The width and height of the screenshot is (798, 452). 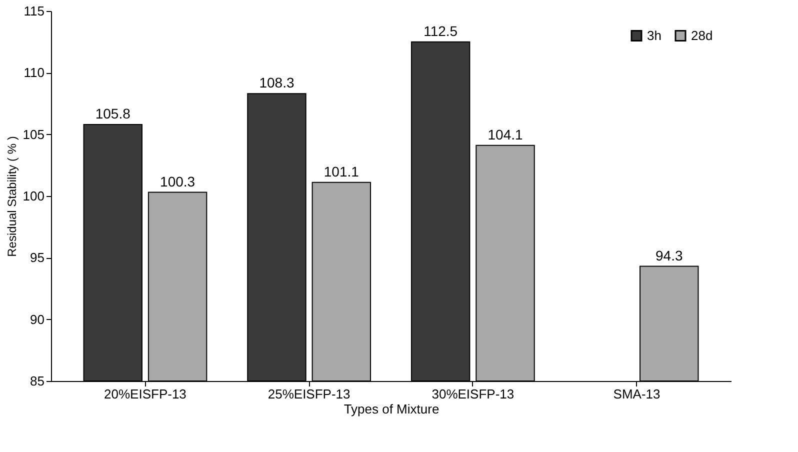 I want to click on x-axis-title: Types of Mixture, so click(x=392, y=409).